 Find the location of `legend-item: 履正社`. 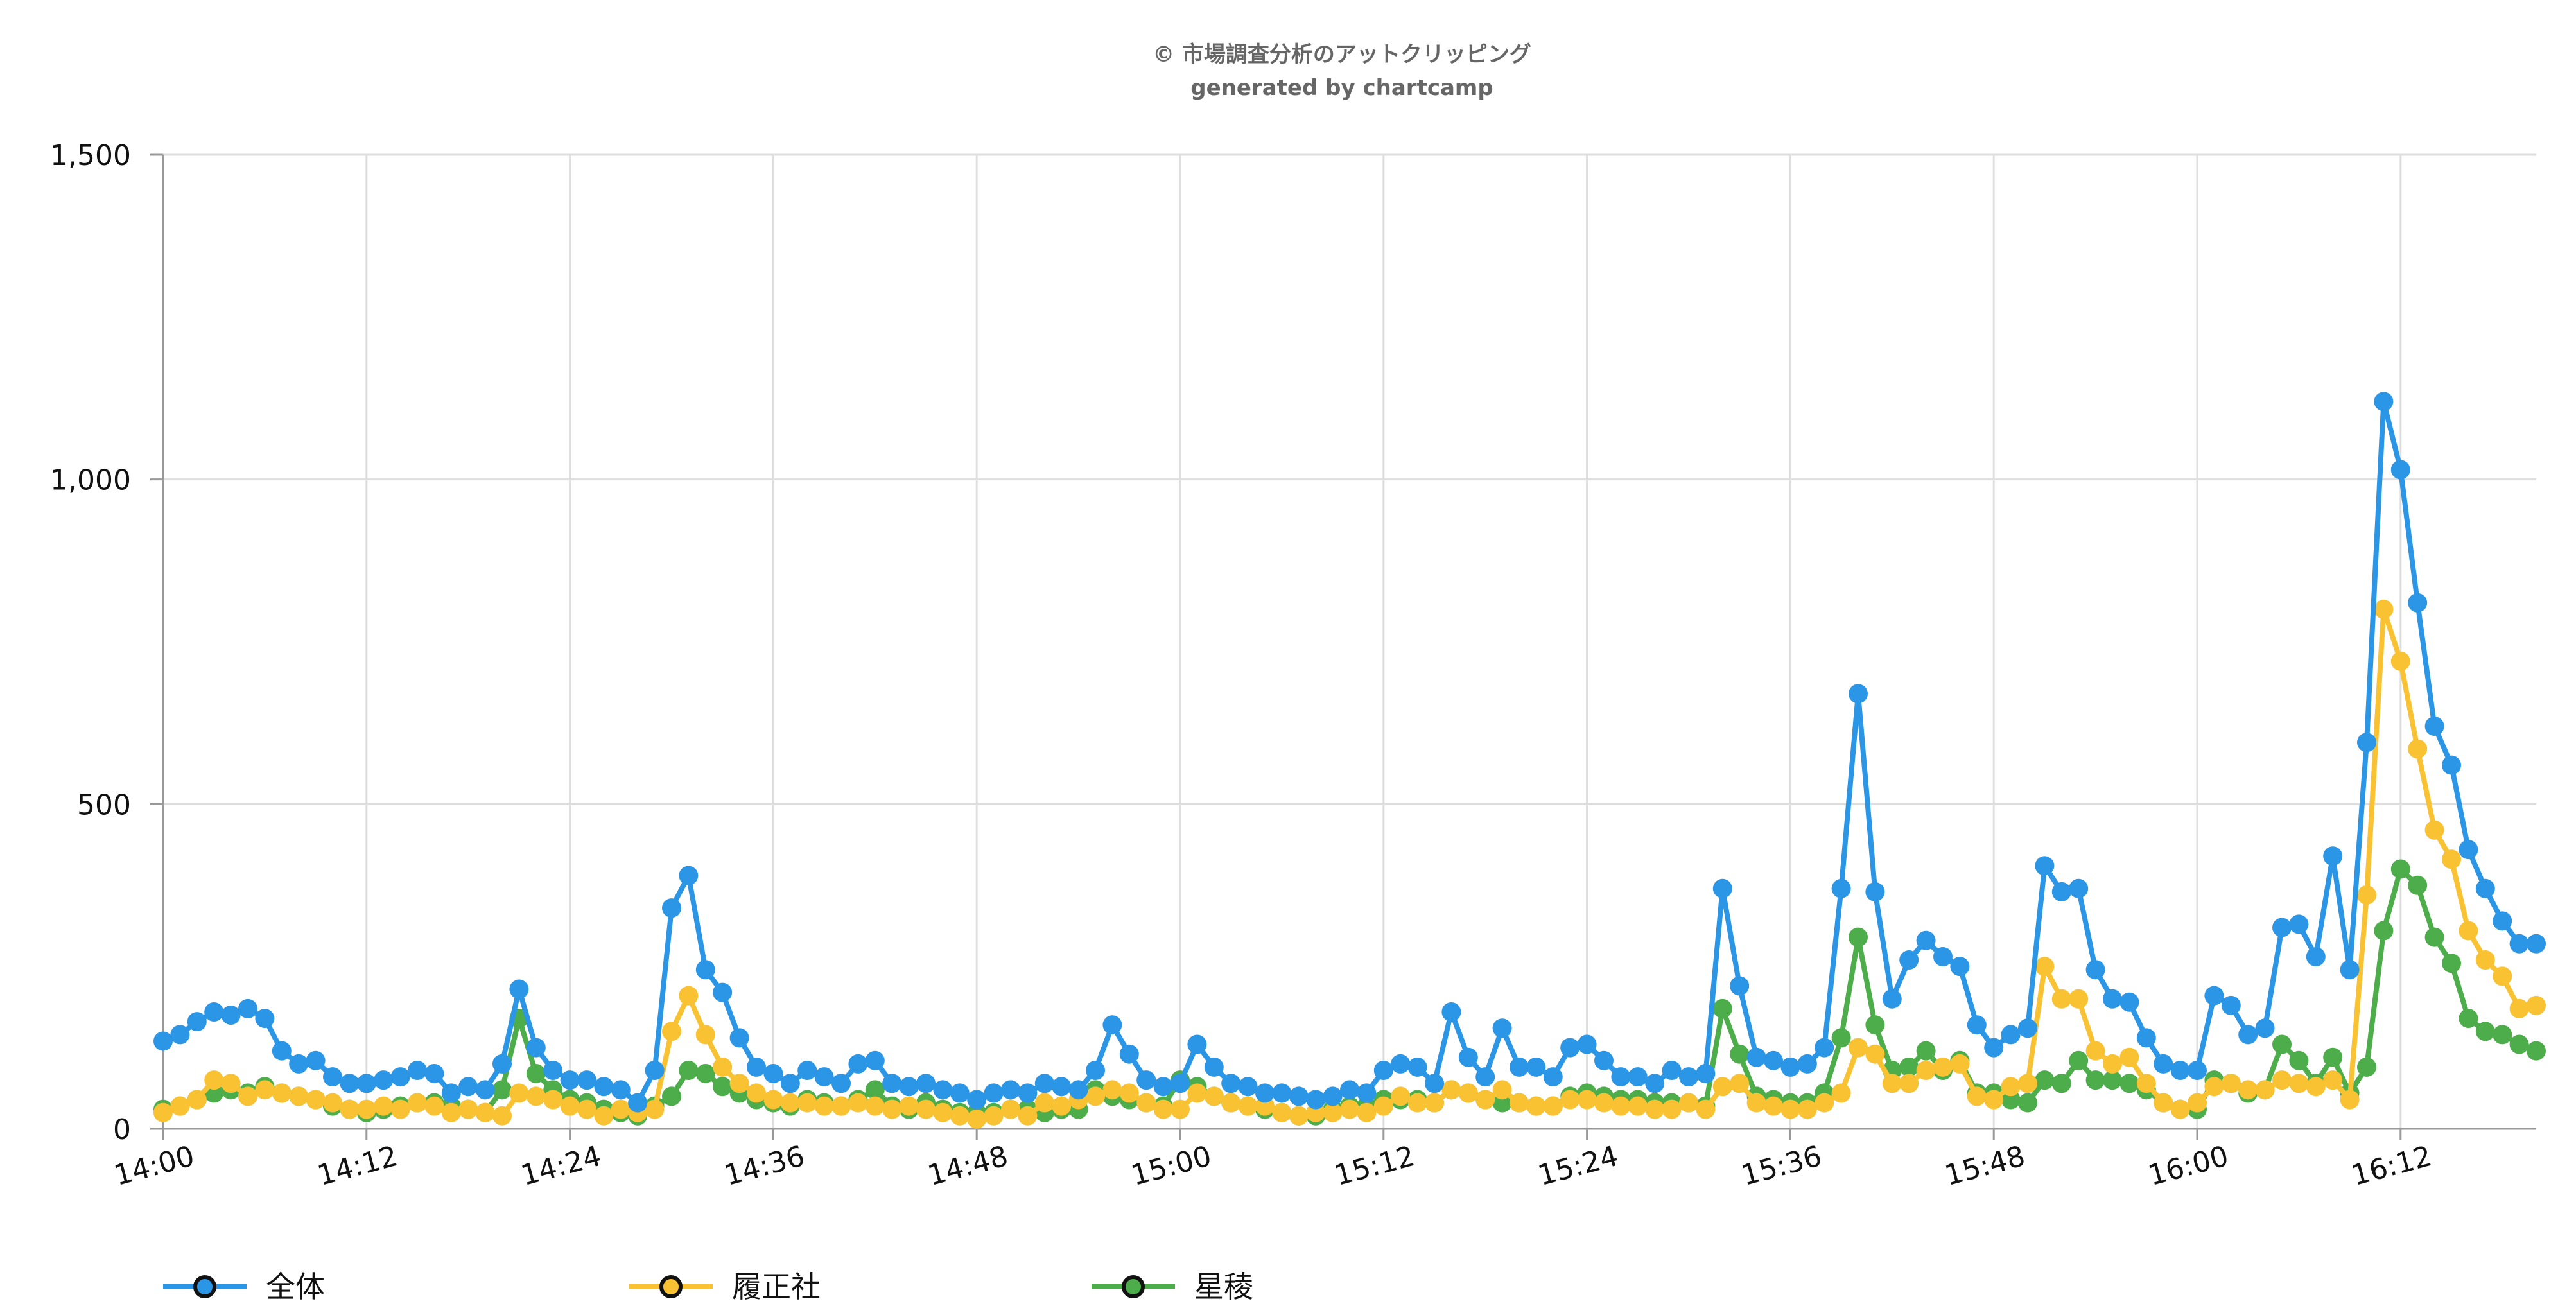

legend-item: 履正社 is located at coordinates (725, 1286).